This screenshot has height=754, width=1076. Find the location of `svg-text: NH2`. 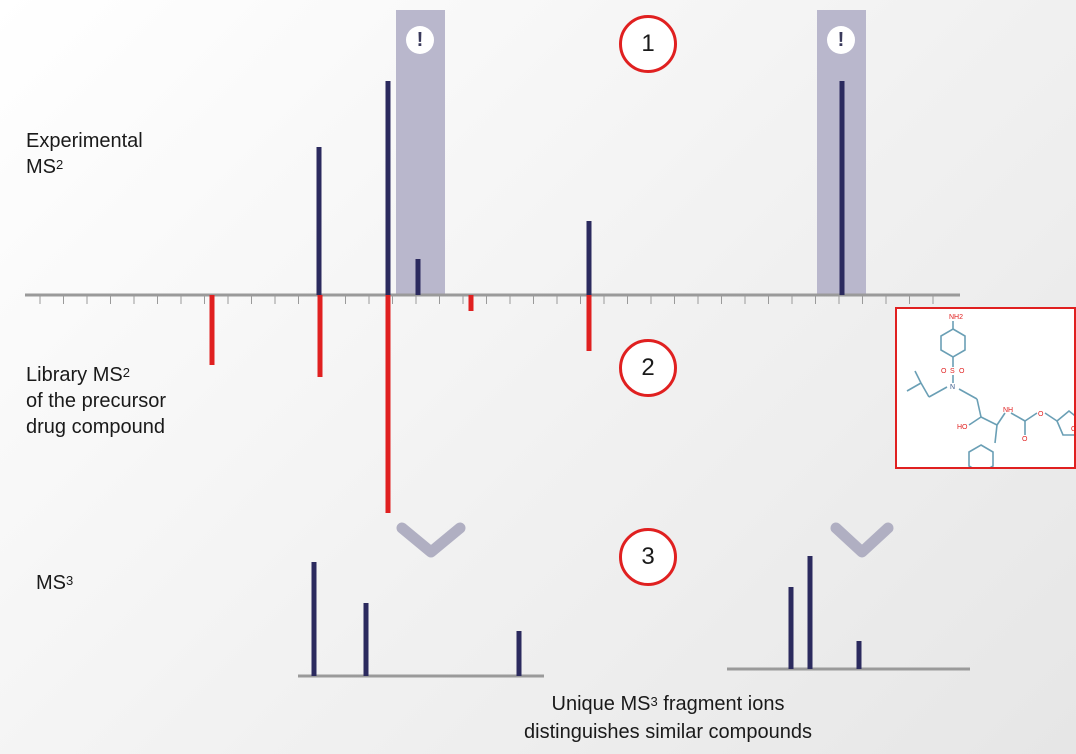

svg-text: NH2 is located at coordinates (956, 317).